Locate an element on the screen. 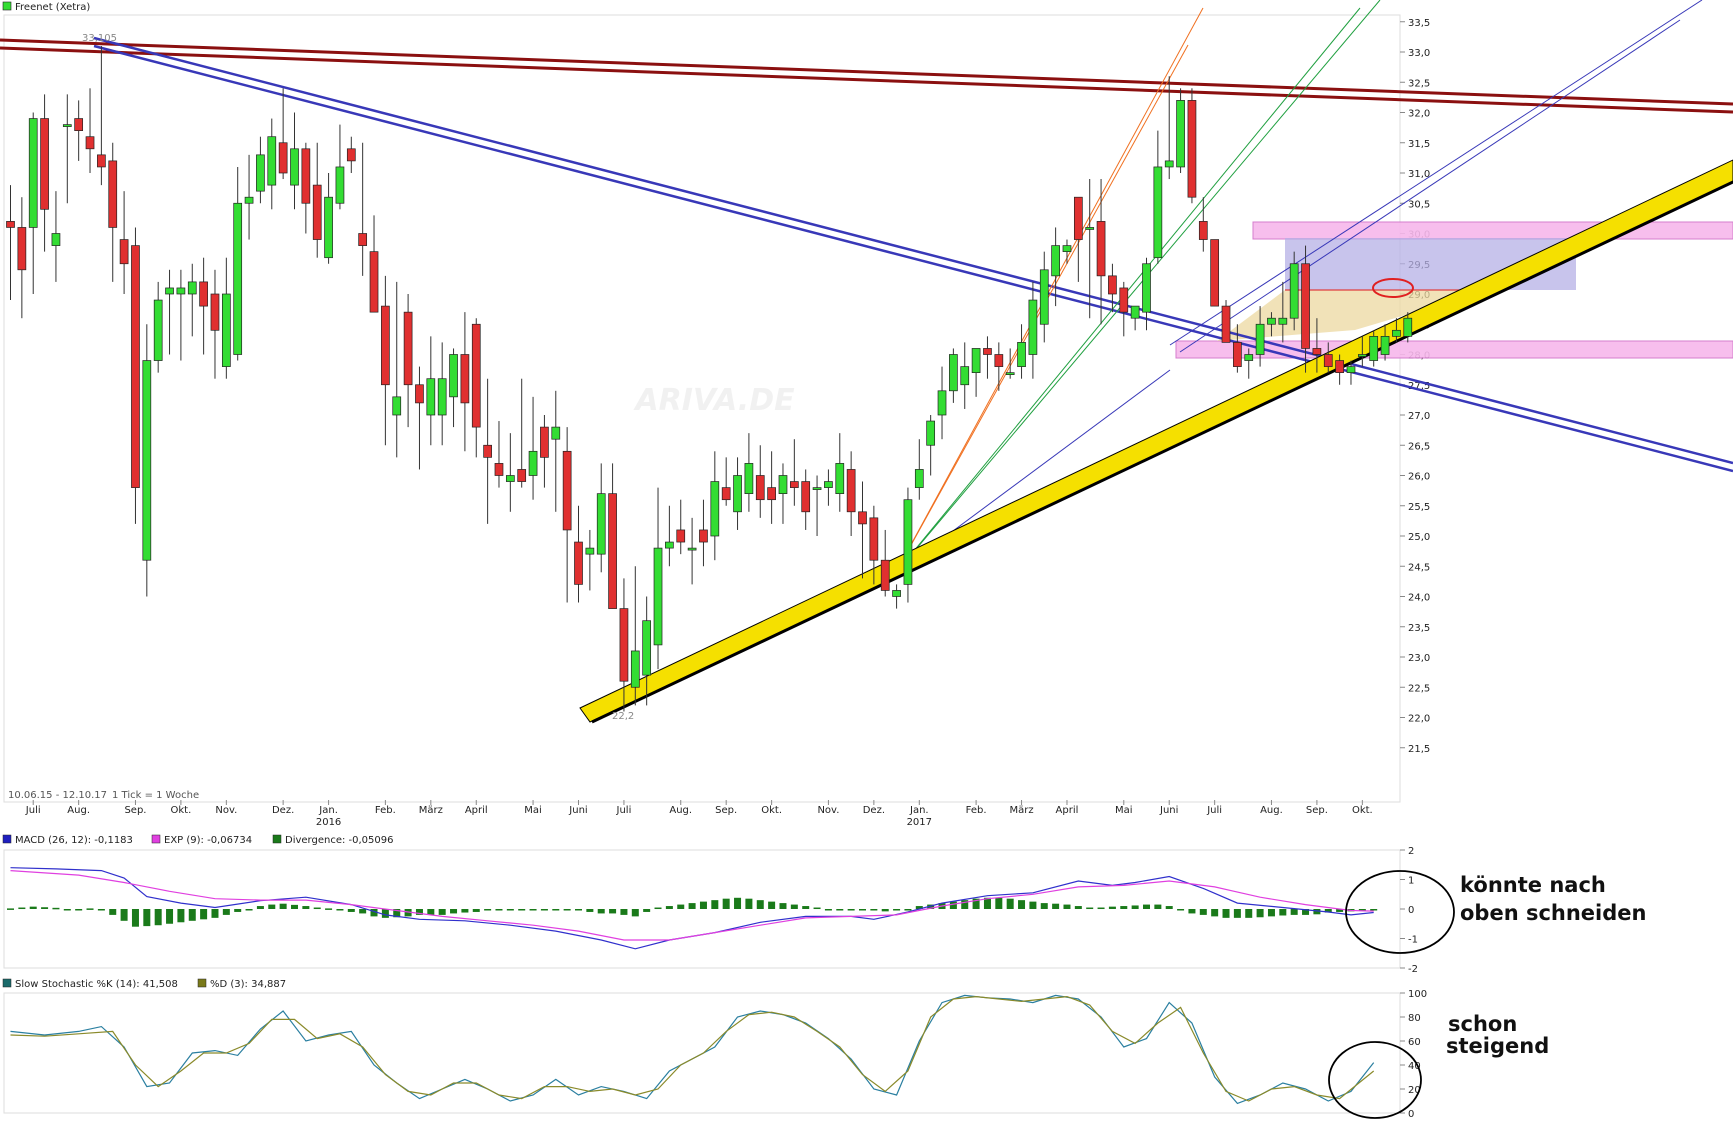 The width and height of the screenshot is (1733, 1122). price-tick-label: 23,0 is located at coordinates (1419, 658).